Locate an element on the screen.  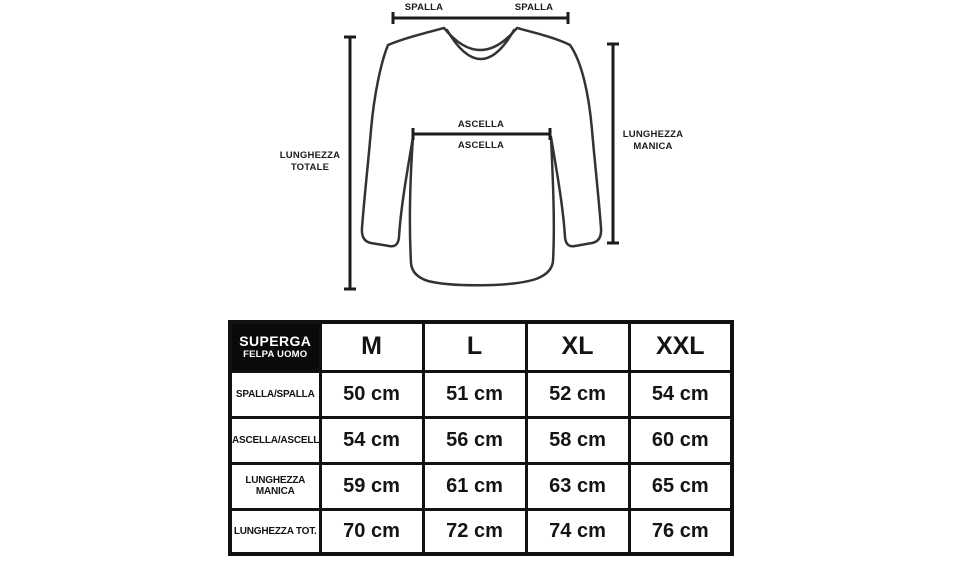
spalla-l: 51 cm is located at coordinates (474, 394).